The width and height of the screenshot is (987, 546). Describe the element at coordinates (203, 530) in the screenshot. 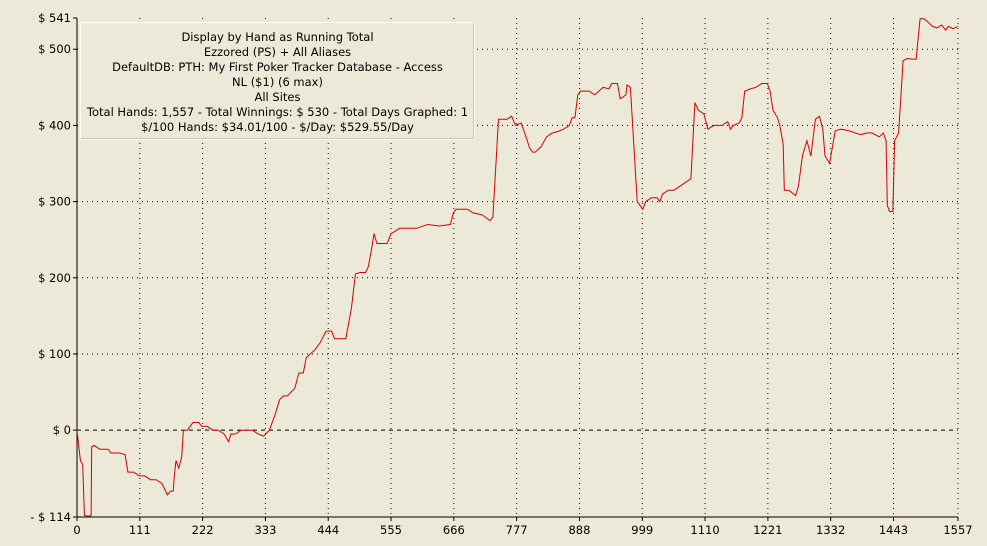

I see `x-tick-label: 222` at that location.